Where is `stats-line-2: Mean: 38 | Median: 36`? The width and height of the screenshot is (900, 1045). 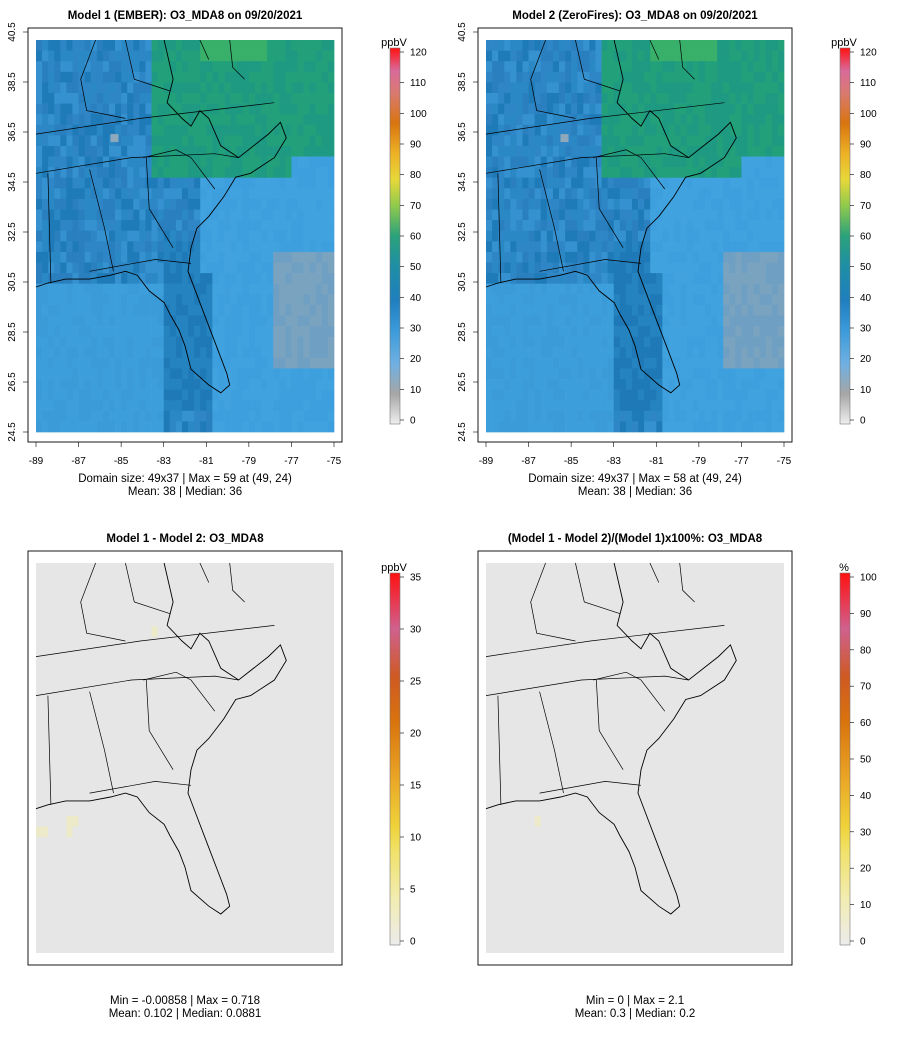 stats-line-2: Mean: 38 | Median: 36 is located at coordinates (185, 492).